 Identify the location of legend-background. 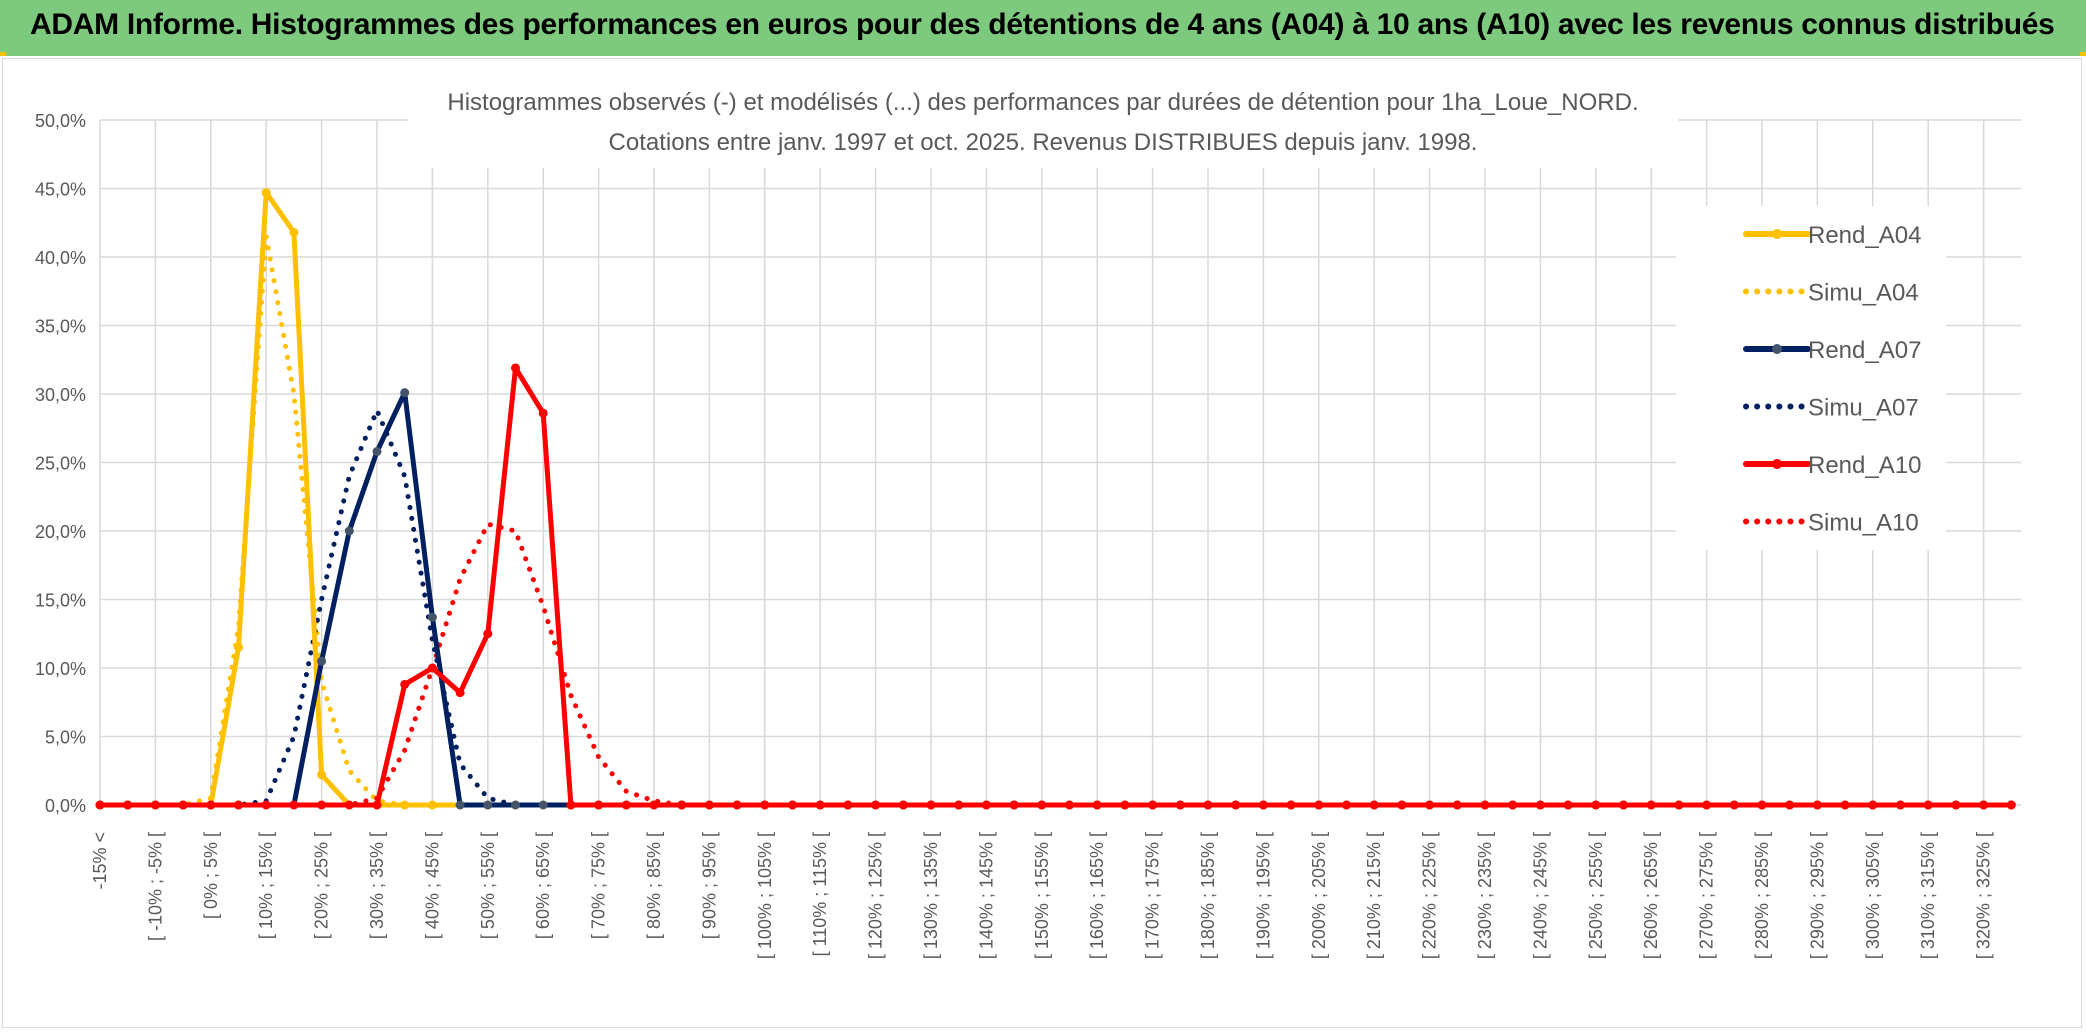
(1811, 378).